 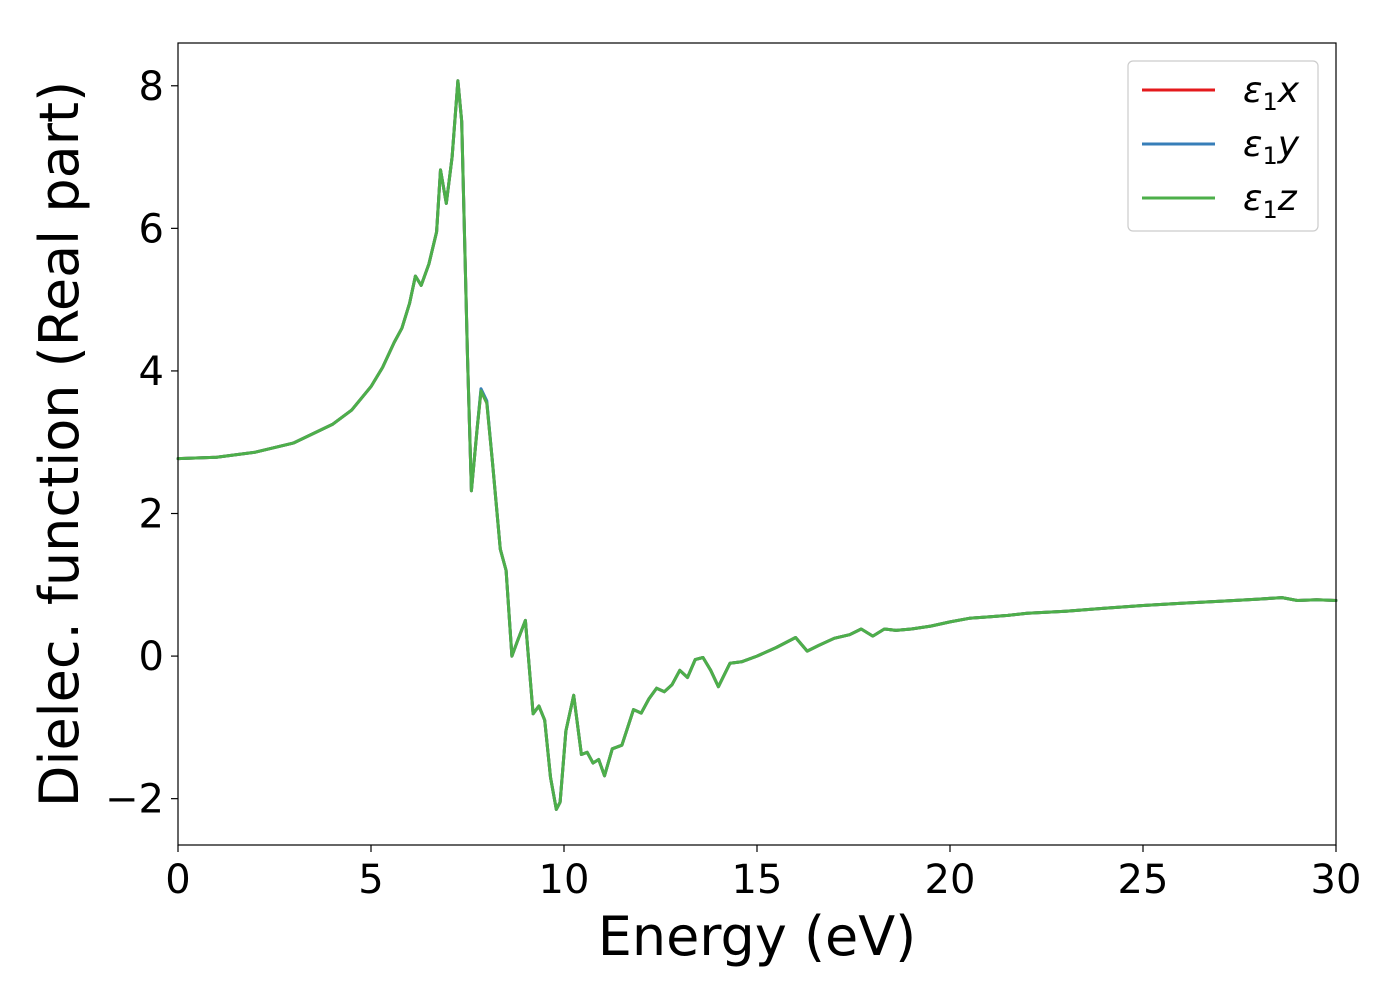 I want to click on x-tick-label: 10, so click(x=564, y=880).